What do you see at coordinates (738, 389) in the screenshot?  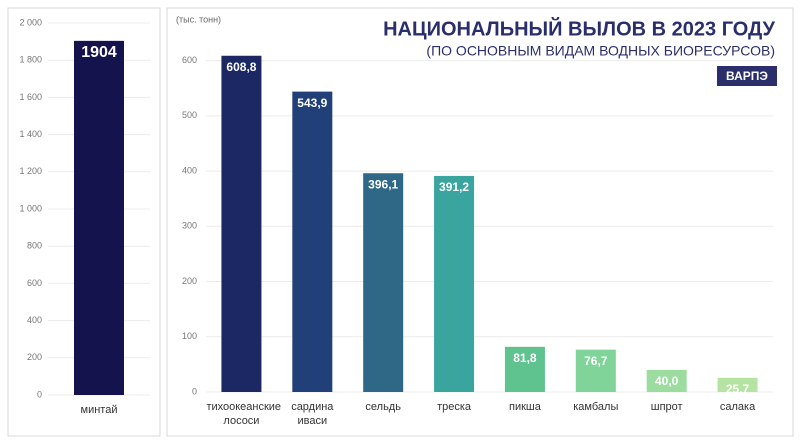 I see `value-label: 25,7` at bounding box center [738, 389].